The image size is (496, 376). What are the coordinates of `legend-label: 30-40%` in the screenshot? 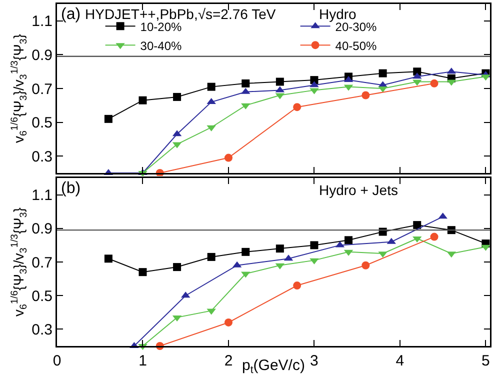 It's located at (161, 45).